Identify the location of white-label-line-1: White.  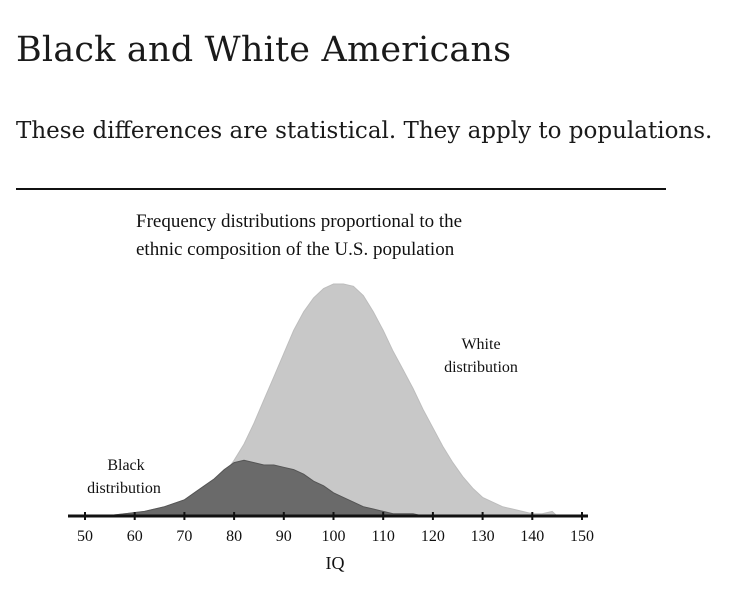
(480, 344).